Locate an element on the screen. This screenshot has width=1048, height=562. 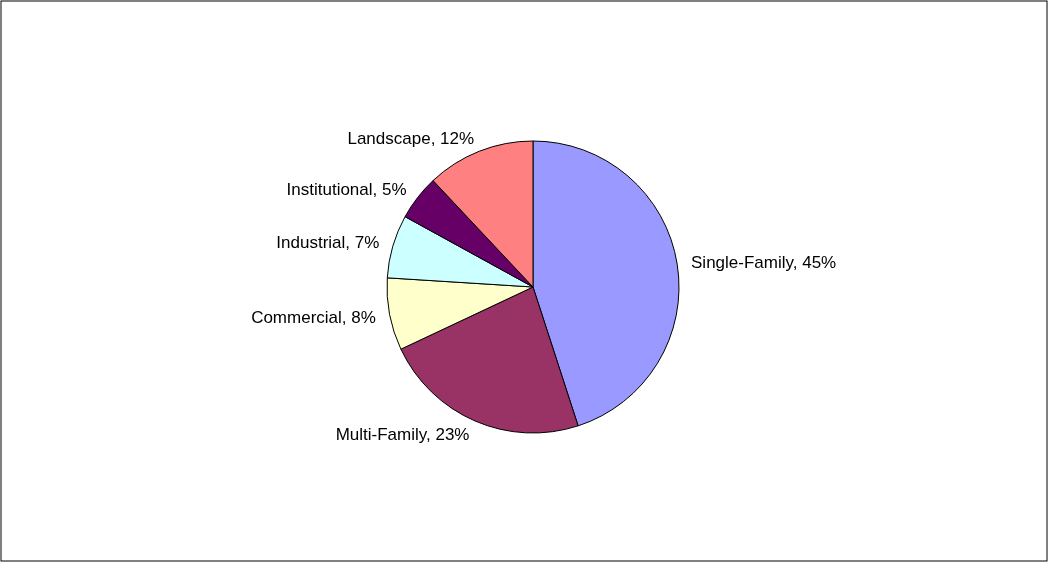
slice-label: Industrial, 7% is located at coordinates (328, 243).